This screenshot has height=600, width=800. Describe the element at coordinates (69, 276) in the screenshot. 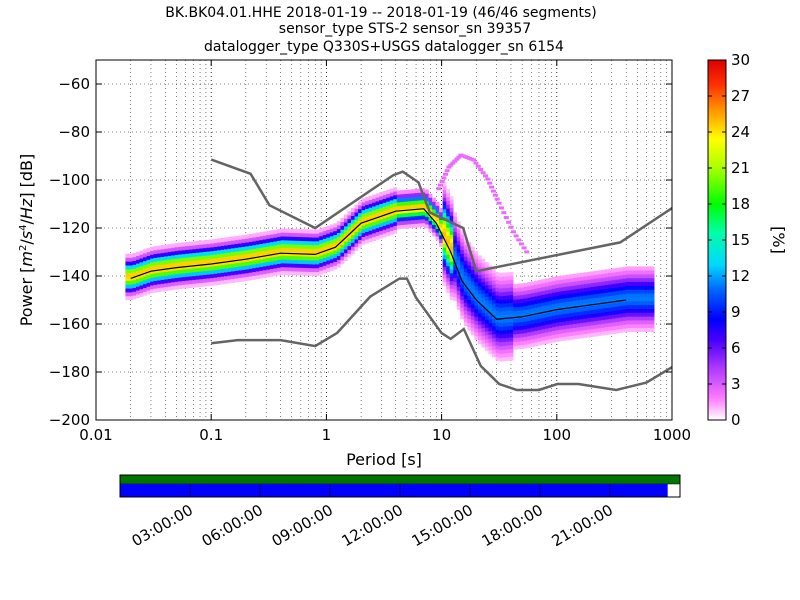

I see `y-tick-label: −140` at that location.